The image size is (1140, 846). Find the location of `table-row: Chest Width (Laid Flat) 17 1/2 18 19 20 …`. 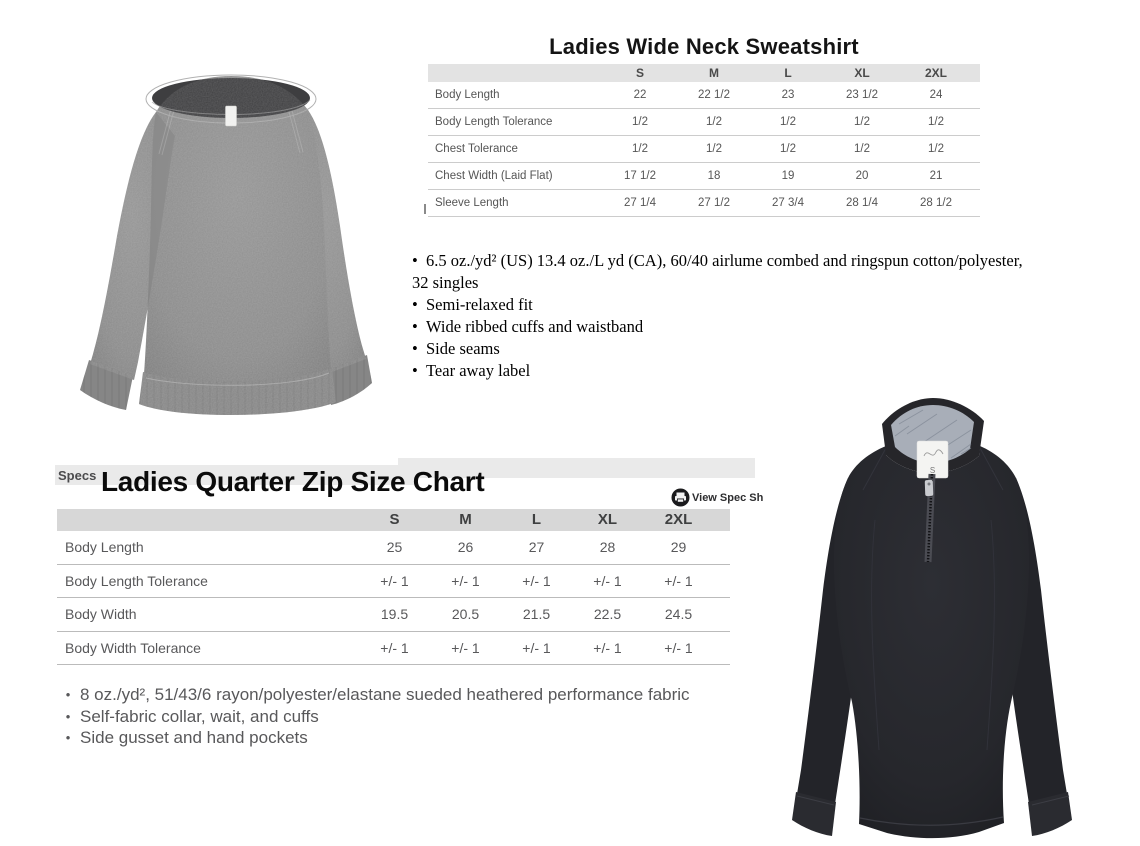

table-row: Chest Width (Laid Flat) 17 1/2 18 19 20 … is located at coordinates (704, 176).